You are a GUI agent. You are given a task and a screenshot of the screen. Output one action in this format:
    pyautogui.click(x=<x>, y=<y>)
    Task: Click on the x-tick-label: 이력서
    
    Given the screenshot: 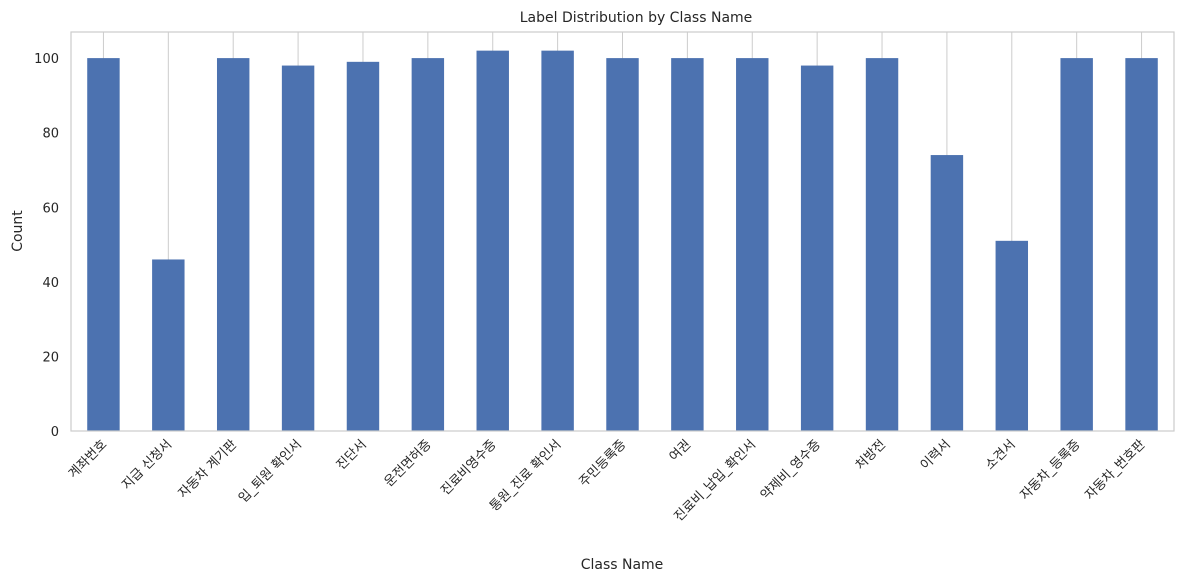 What is the action you would take?
    pyautogui.click(x=936, y=455)
    